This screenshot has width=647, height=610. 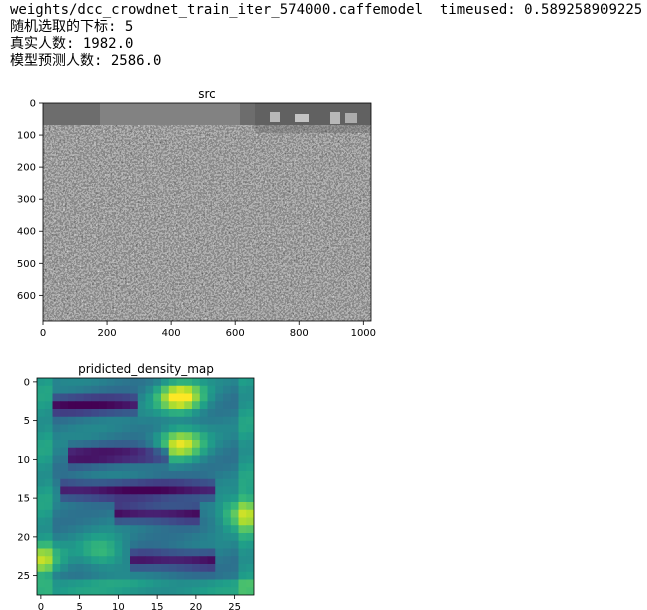 What do you see at coordinates (299, 333) in the screenshot?
I see `src-x-tick-label: 800` at bounding box center [299, 333].